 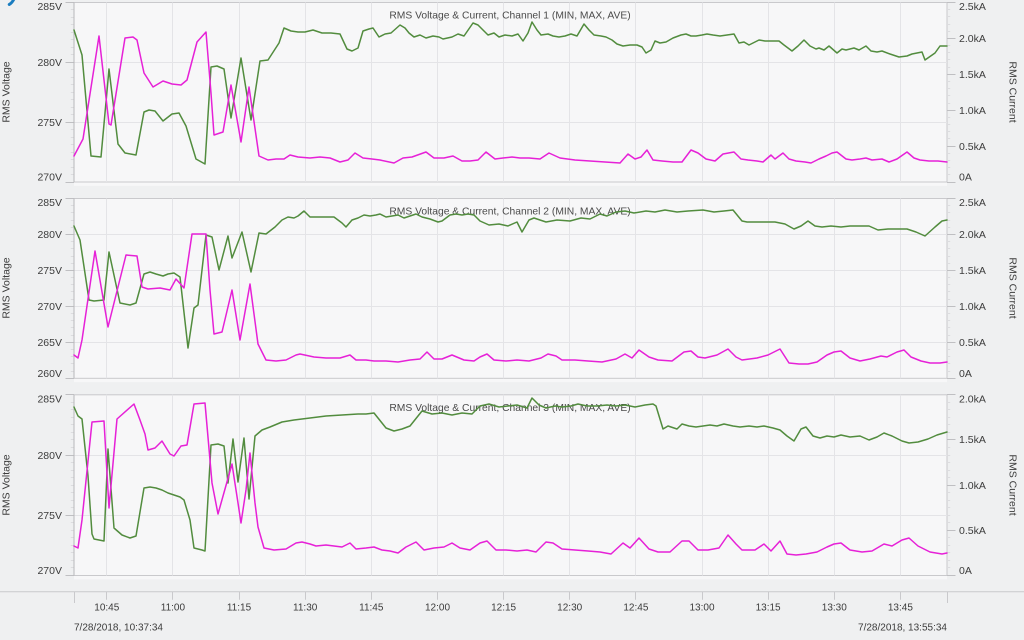 I want to click on svg-text: 10:45, so click(x=106, y=608).